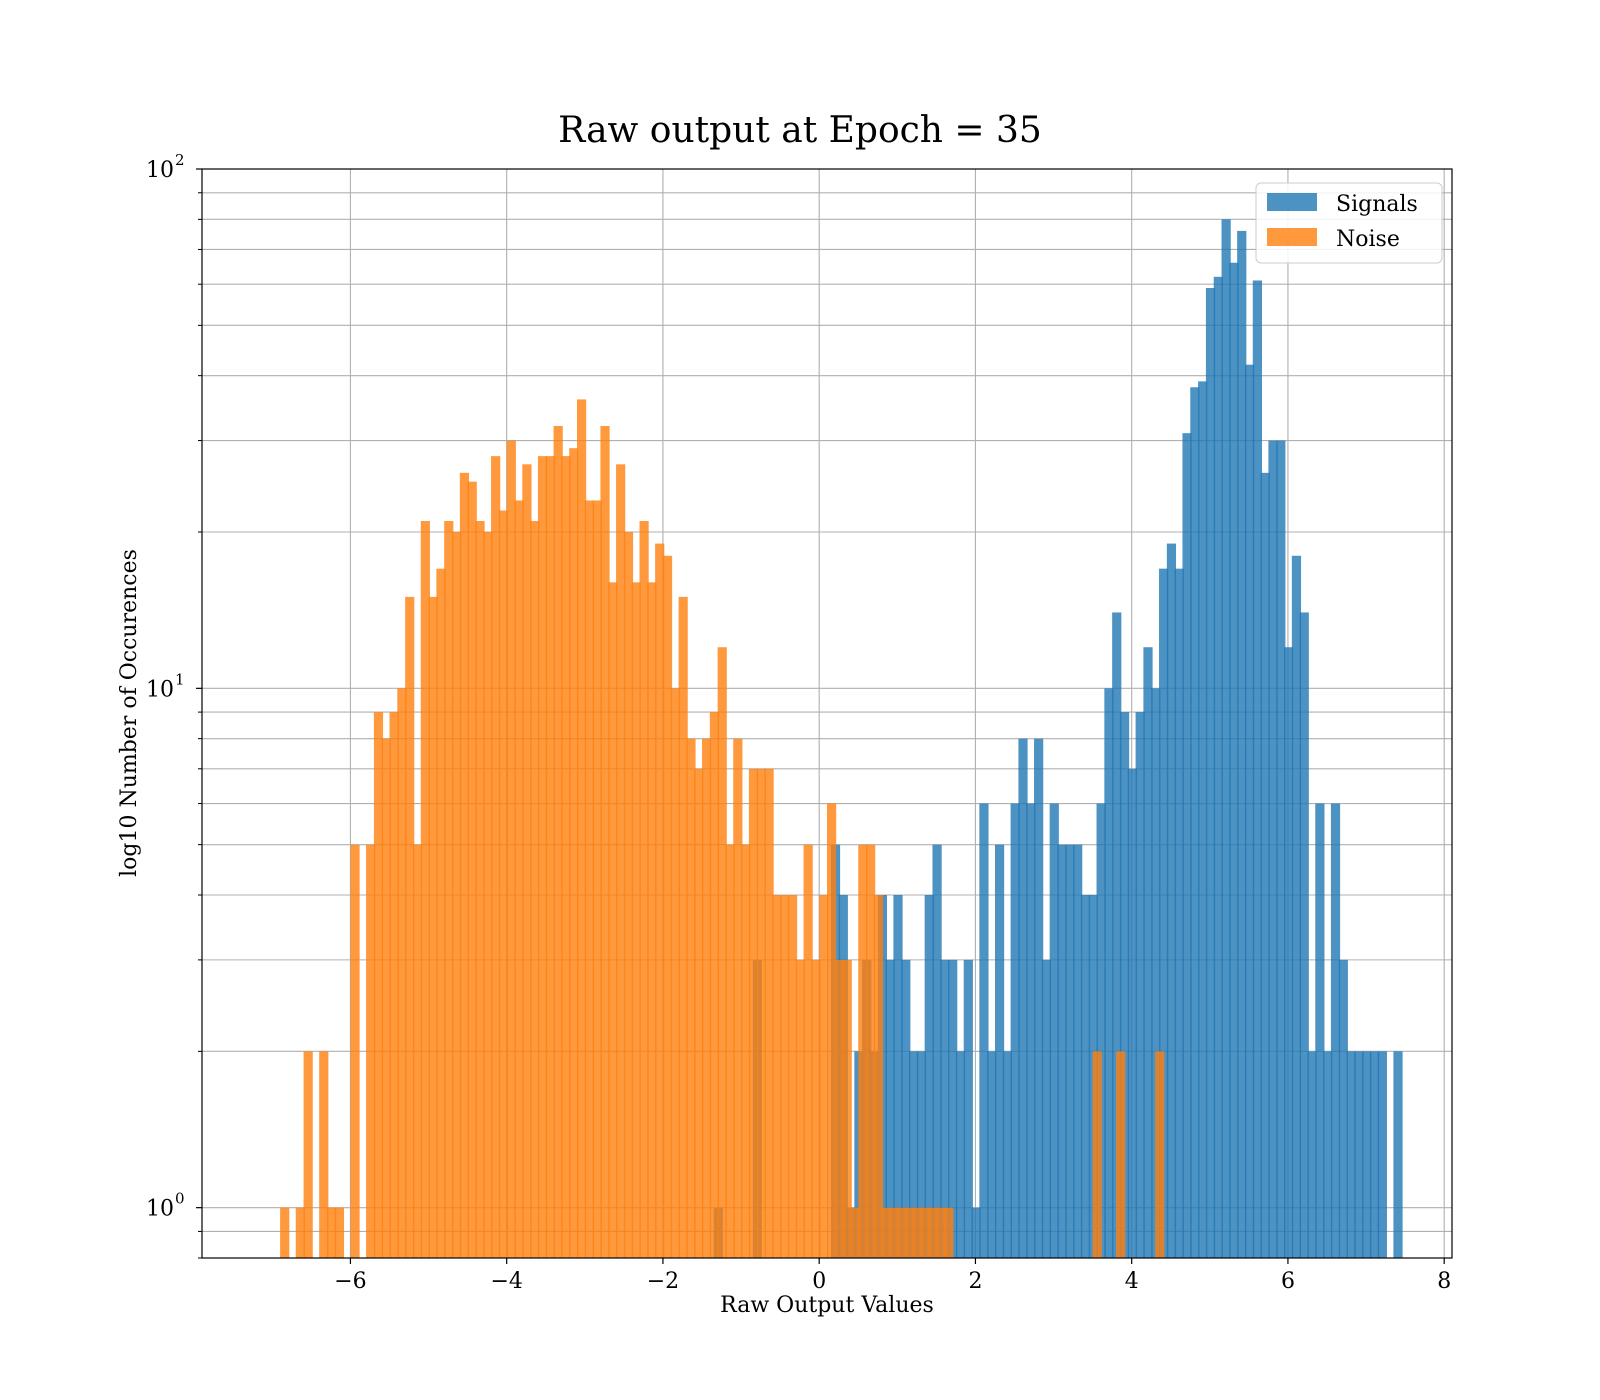  I want to click on x-axis-label: Raw Output Values, so click(827, 1305).